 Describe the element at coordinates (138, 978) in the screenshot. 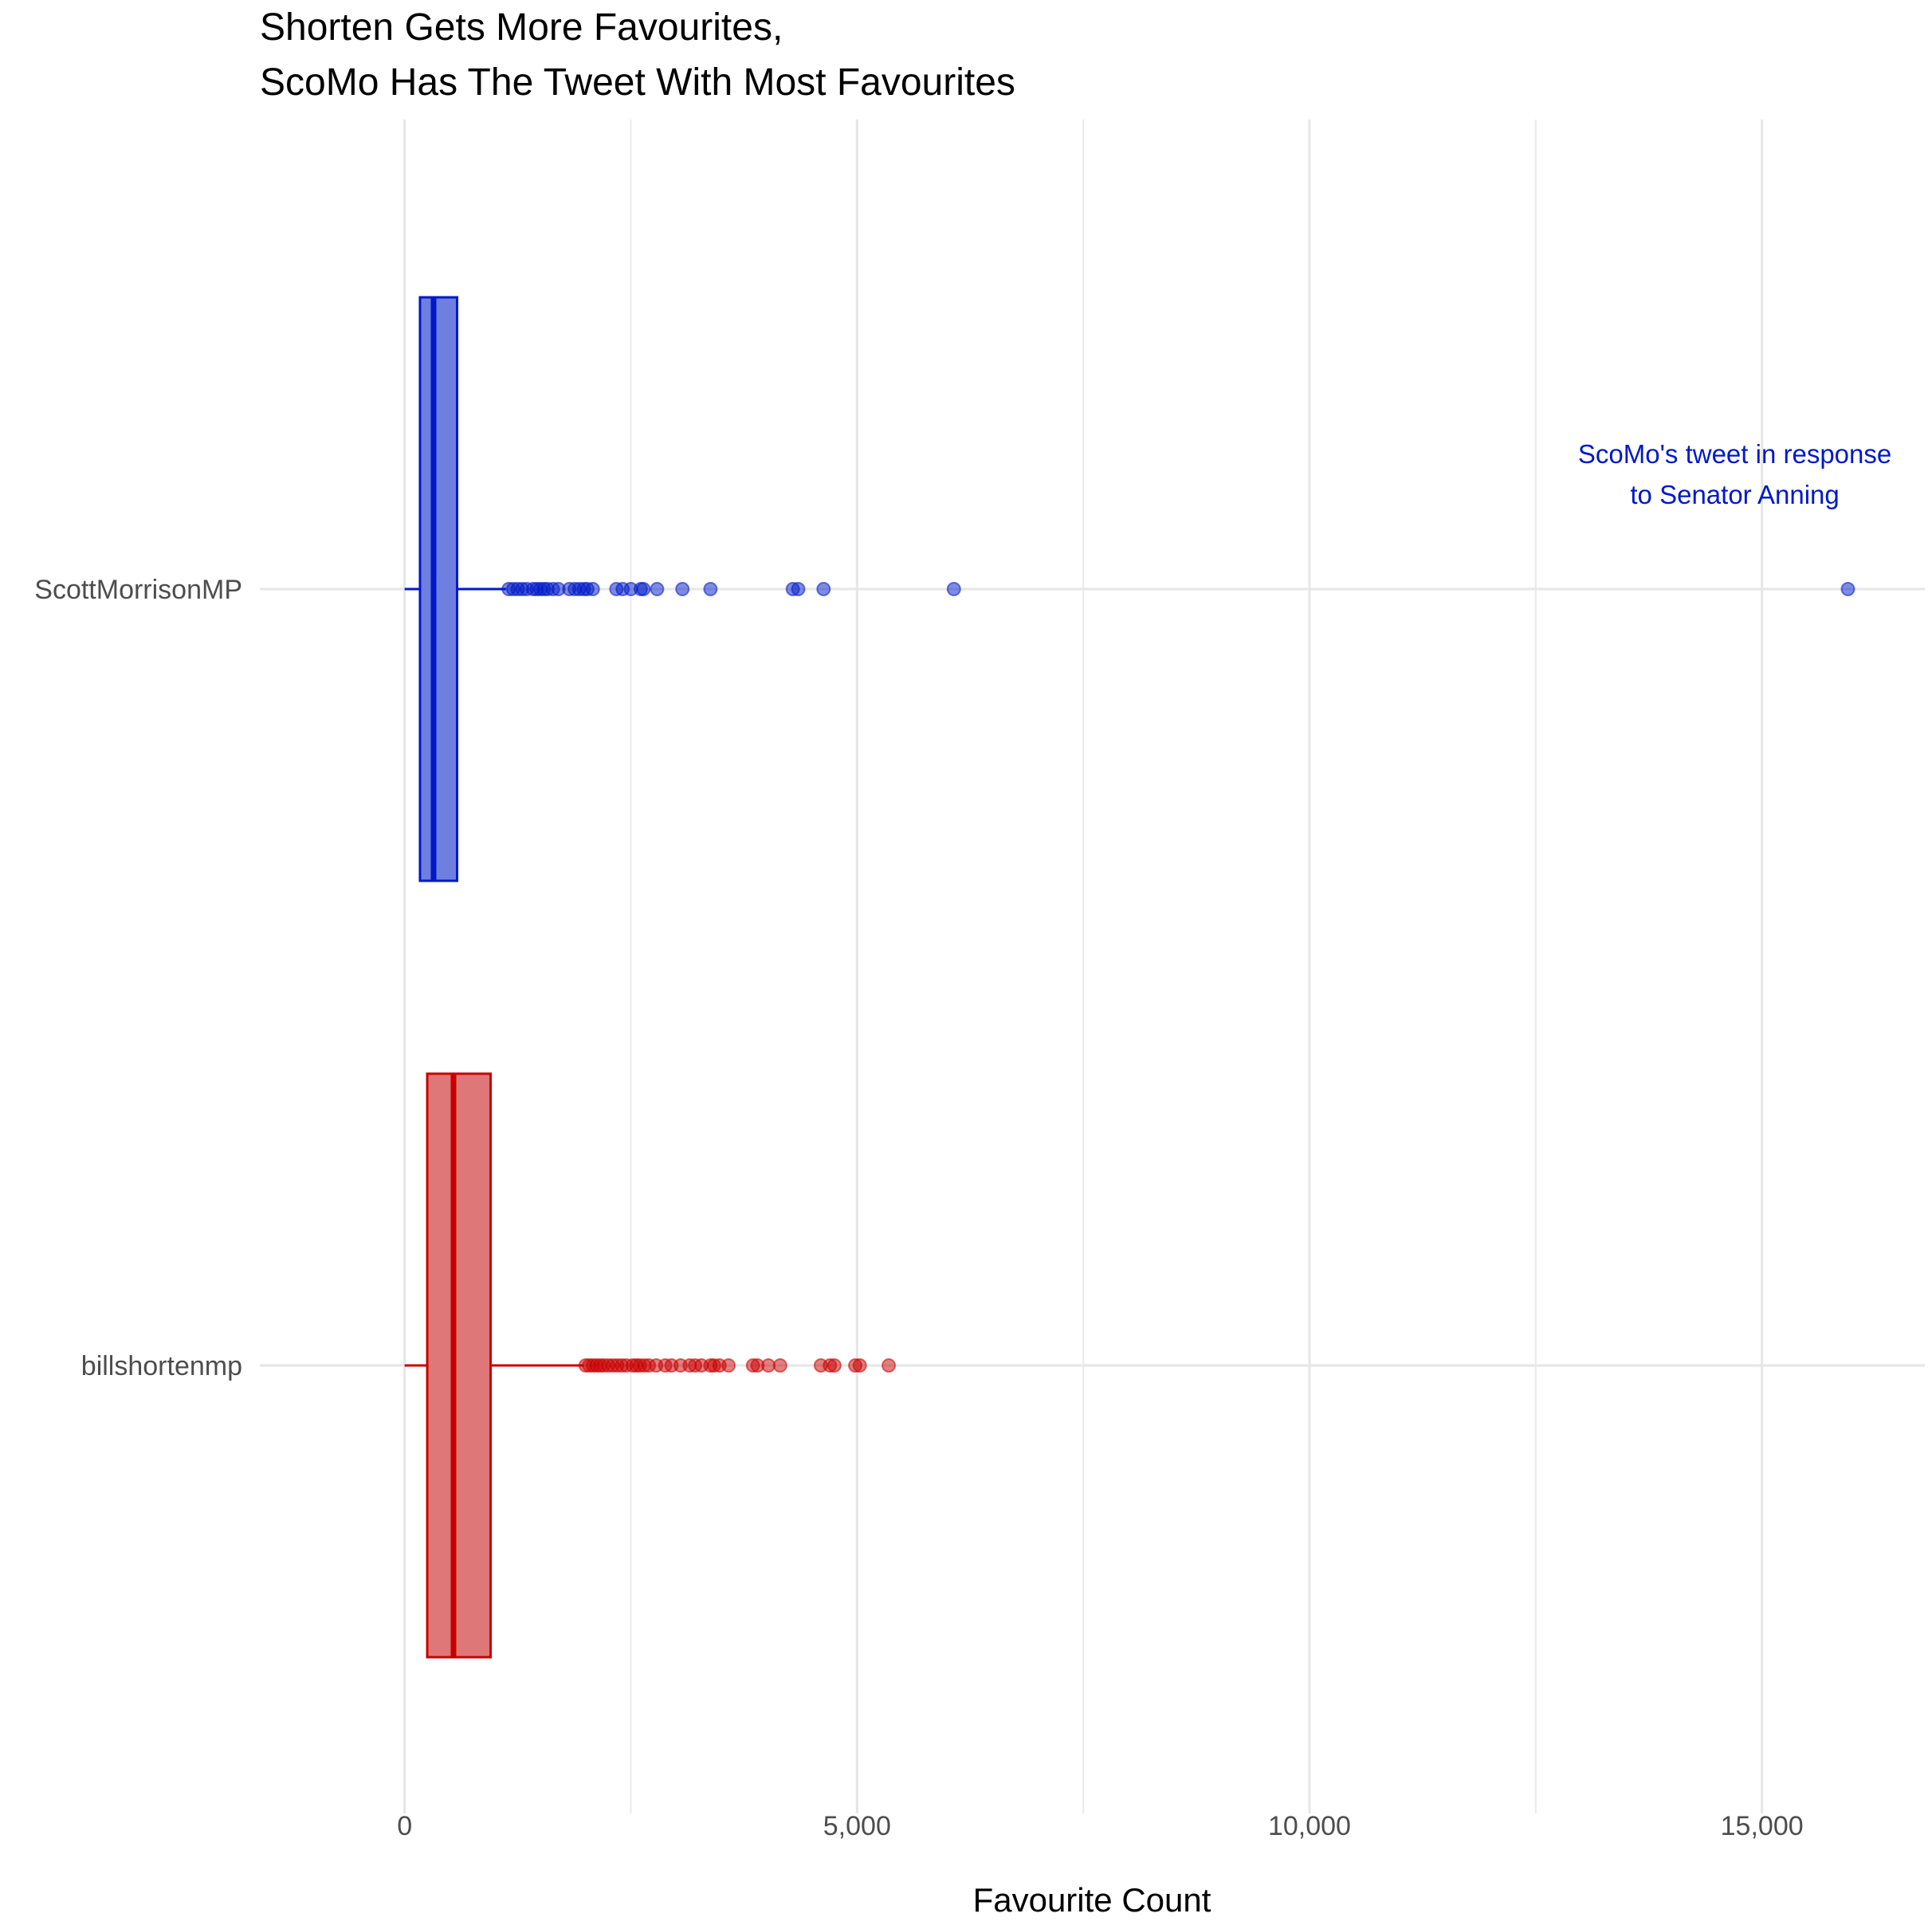

I see `category-labels: ScottMorrisonMP billshortenmp` at that location.